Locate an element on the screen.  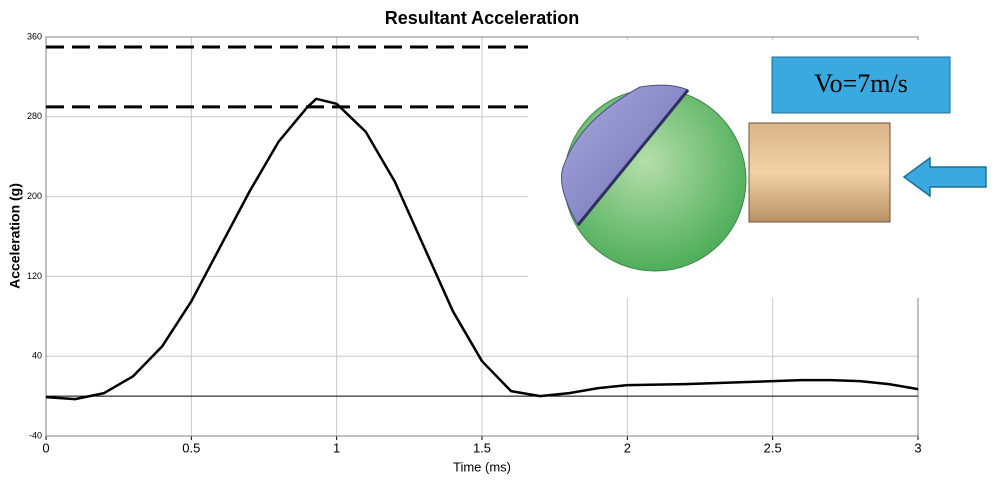
x-tick-label: 0 is located at coordinates (45, 447).